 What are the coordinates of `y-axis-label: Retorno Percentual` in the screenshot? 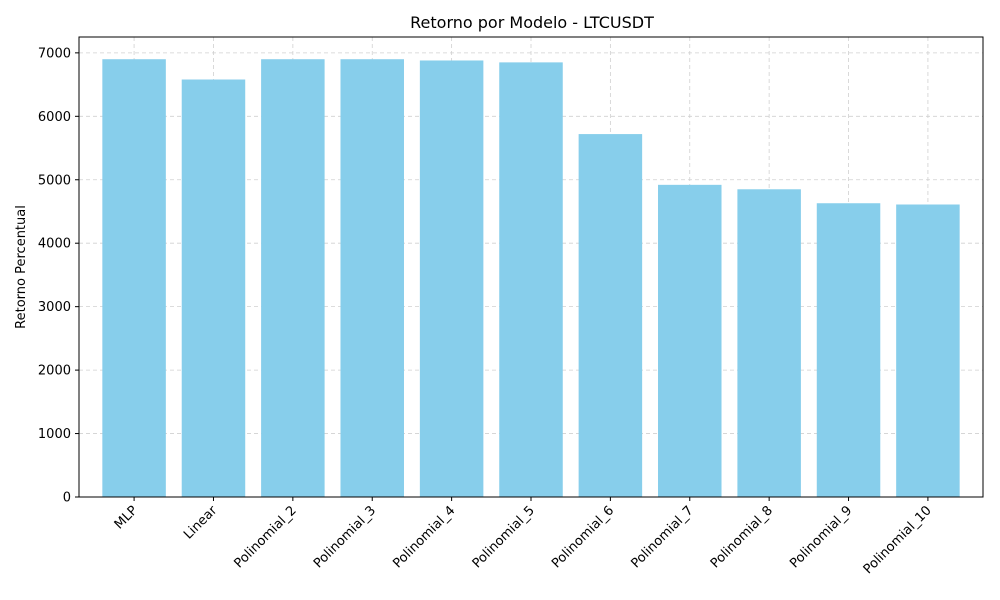 It's located at (21, 267).